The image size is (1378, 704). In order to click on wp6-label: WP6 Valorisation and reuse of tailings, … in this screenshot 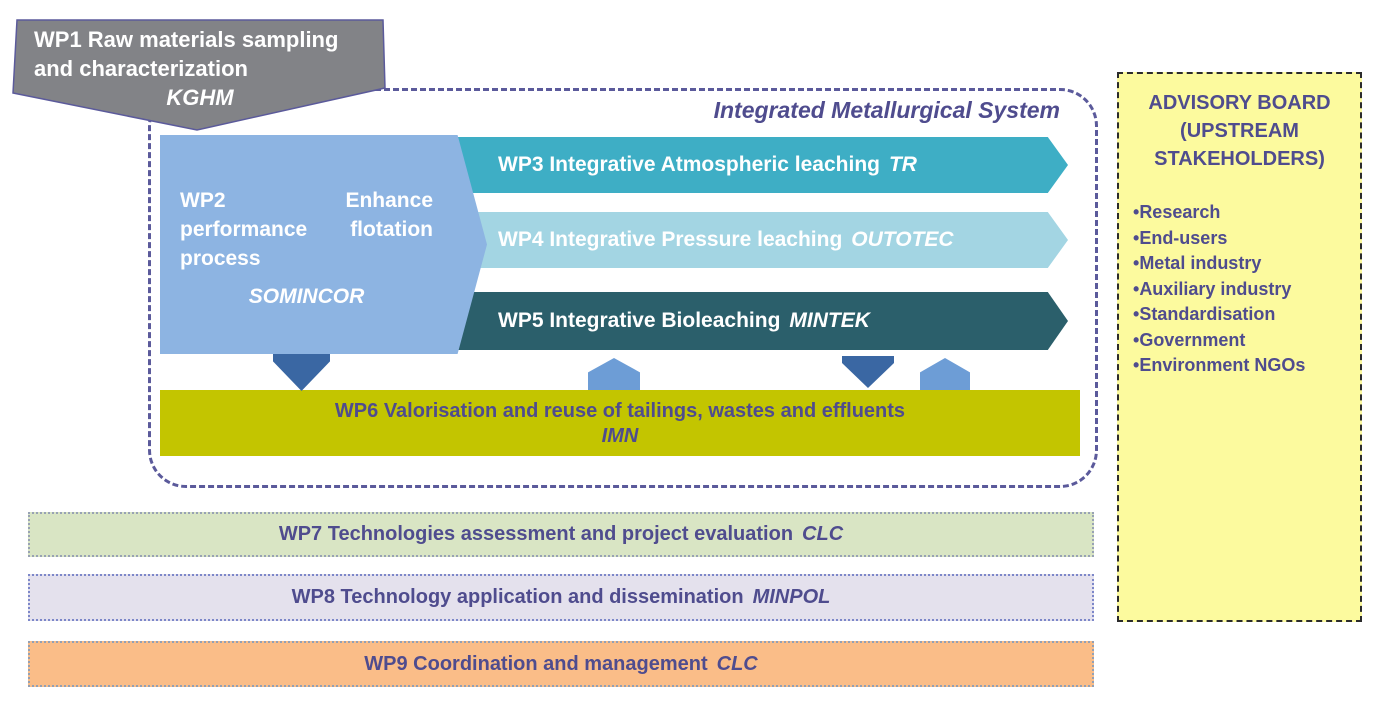, I will do `click(620, 411)`.